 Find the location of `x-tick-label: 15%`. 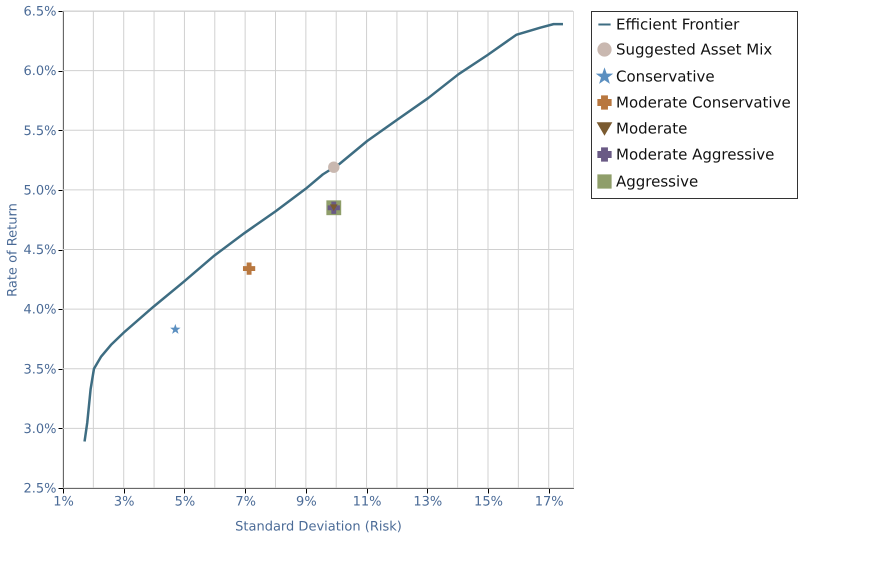

x-tick-label: 15% is located at coordinates (488, 502).